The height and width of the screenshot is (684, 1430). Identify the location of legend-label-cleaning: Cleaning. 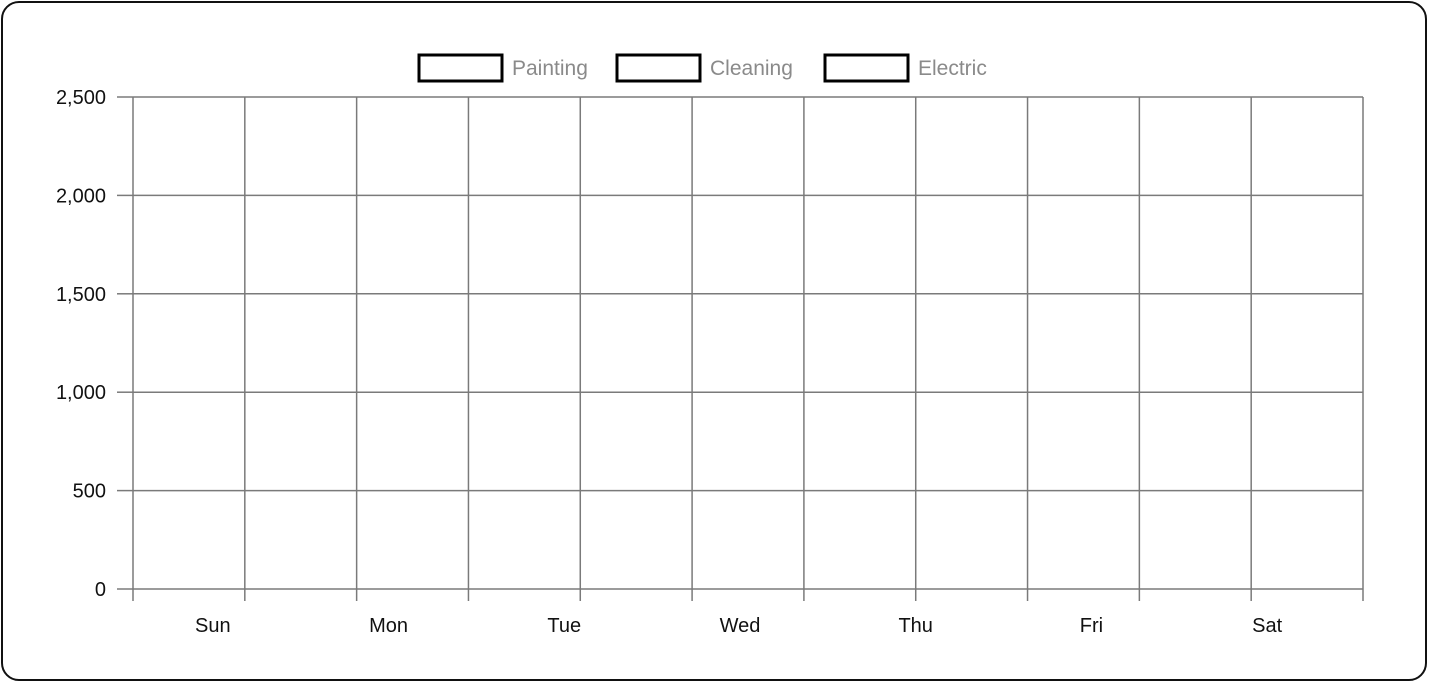
(751, 68).